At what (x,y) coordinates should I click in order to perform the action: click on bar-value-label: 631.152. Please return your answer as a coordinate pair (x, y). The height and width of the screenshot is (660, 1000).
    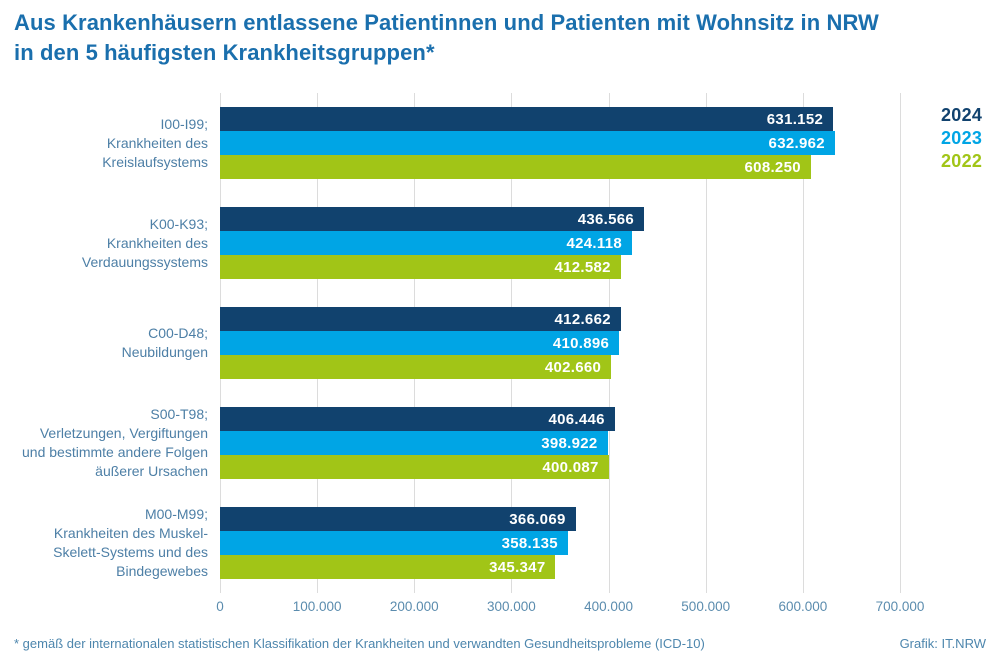
    Looking at the image, I should click on (795, 119).